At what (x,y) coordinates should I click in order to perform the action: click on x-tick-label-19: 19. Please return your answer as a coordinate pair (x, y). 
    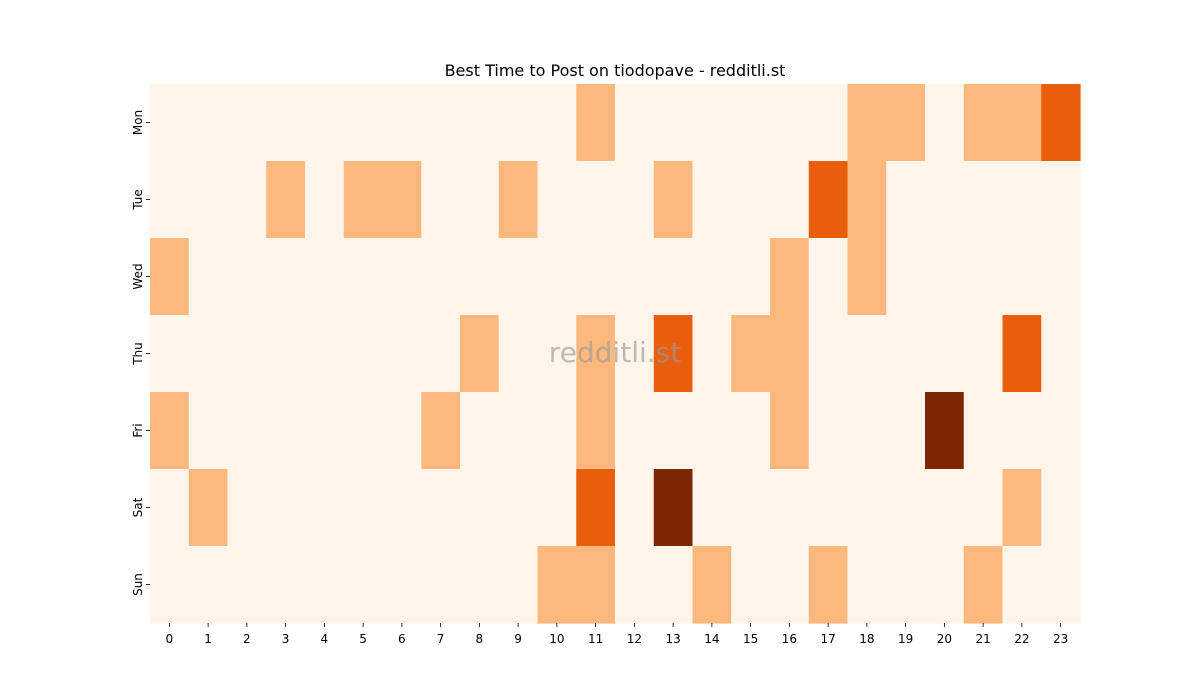
    Looking at the image, I should click on (905, 639).